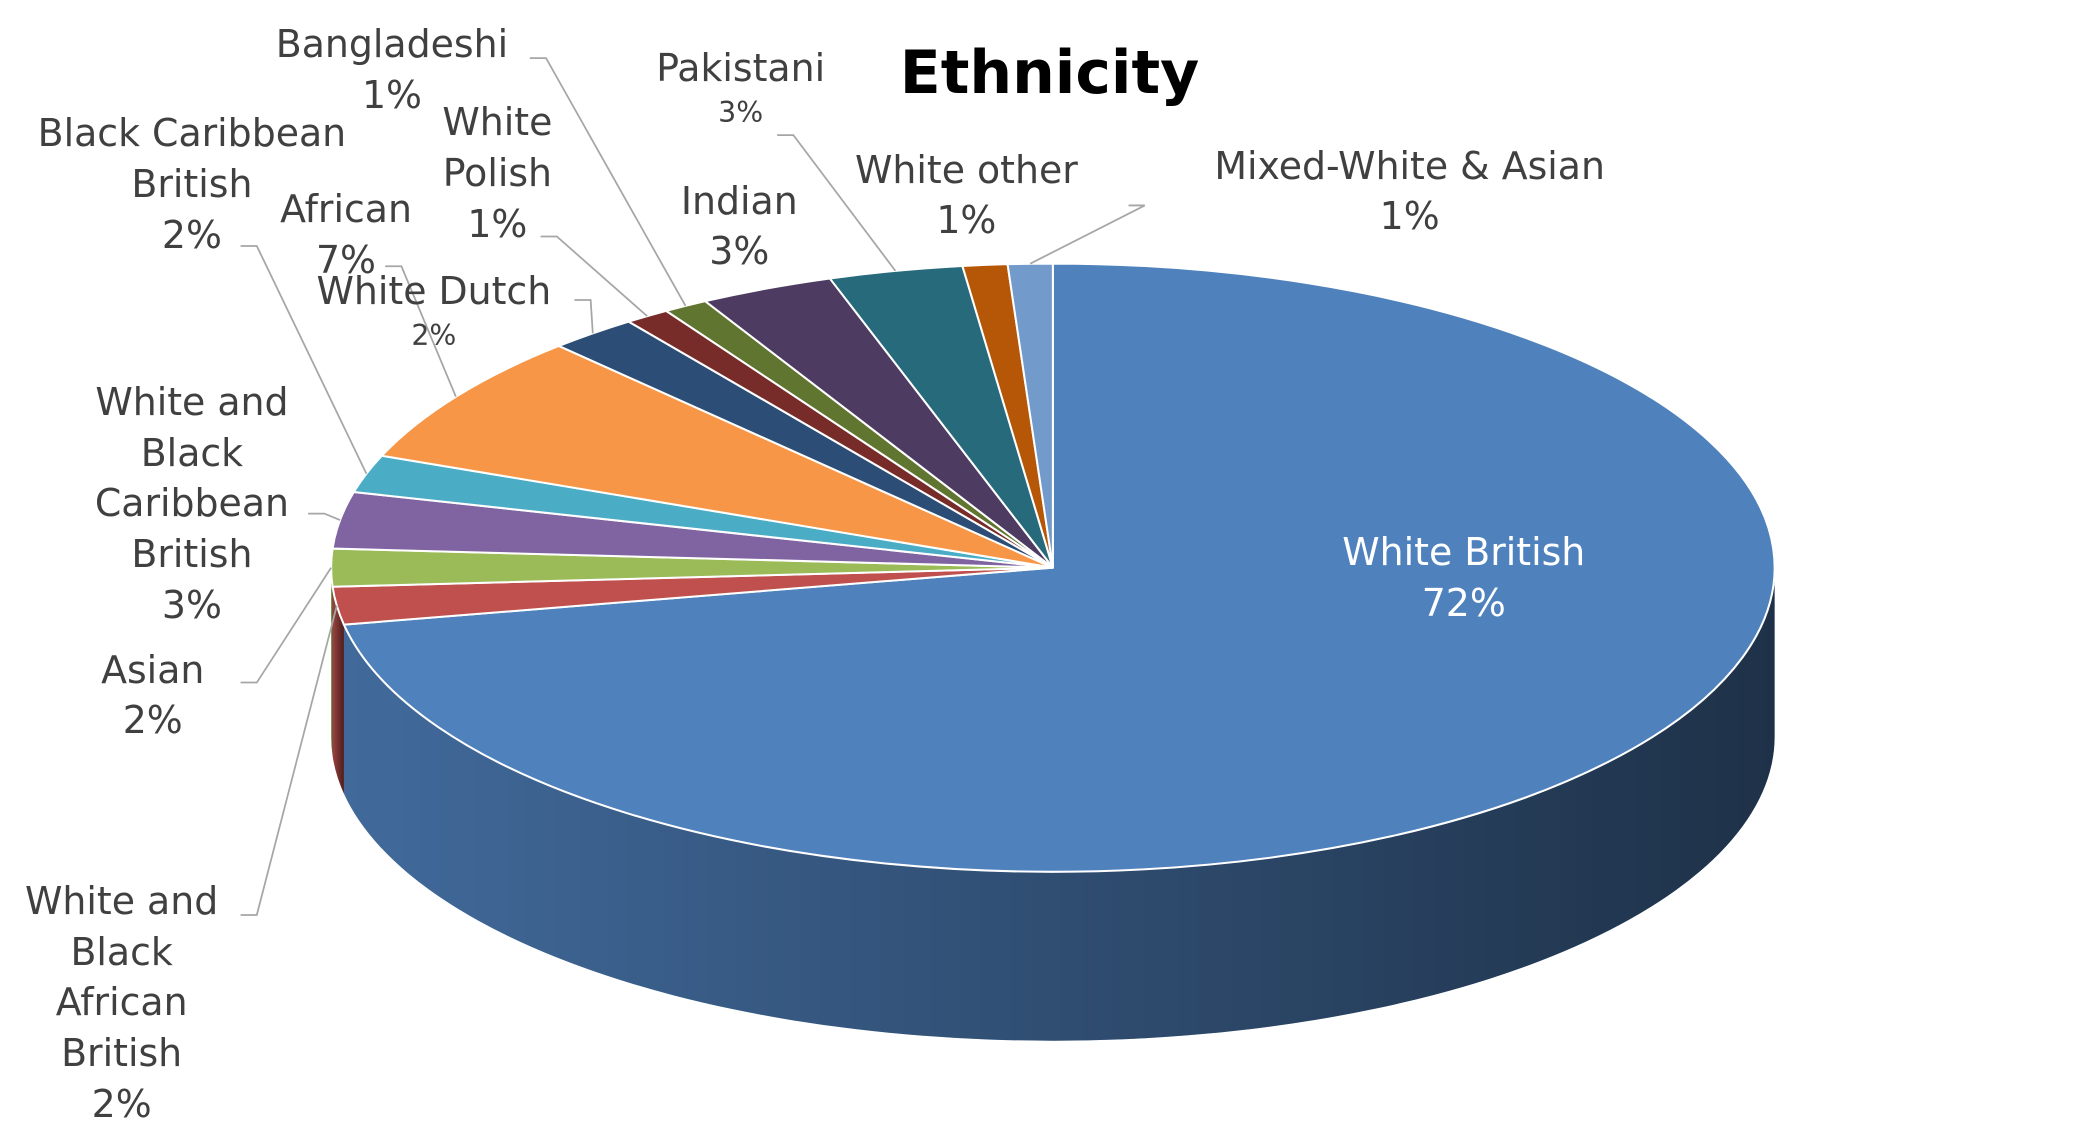  I want to click on data-label: White British 72%, so click(1463, 577).